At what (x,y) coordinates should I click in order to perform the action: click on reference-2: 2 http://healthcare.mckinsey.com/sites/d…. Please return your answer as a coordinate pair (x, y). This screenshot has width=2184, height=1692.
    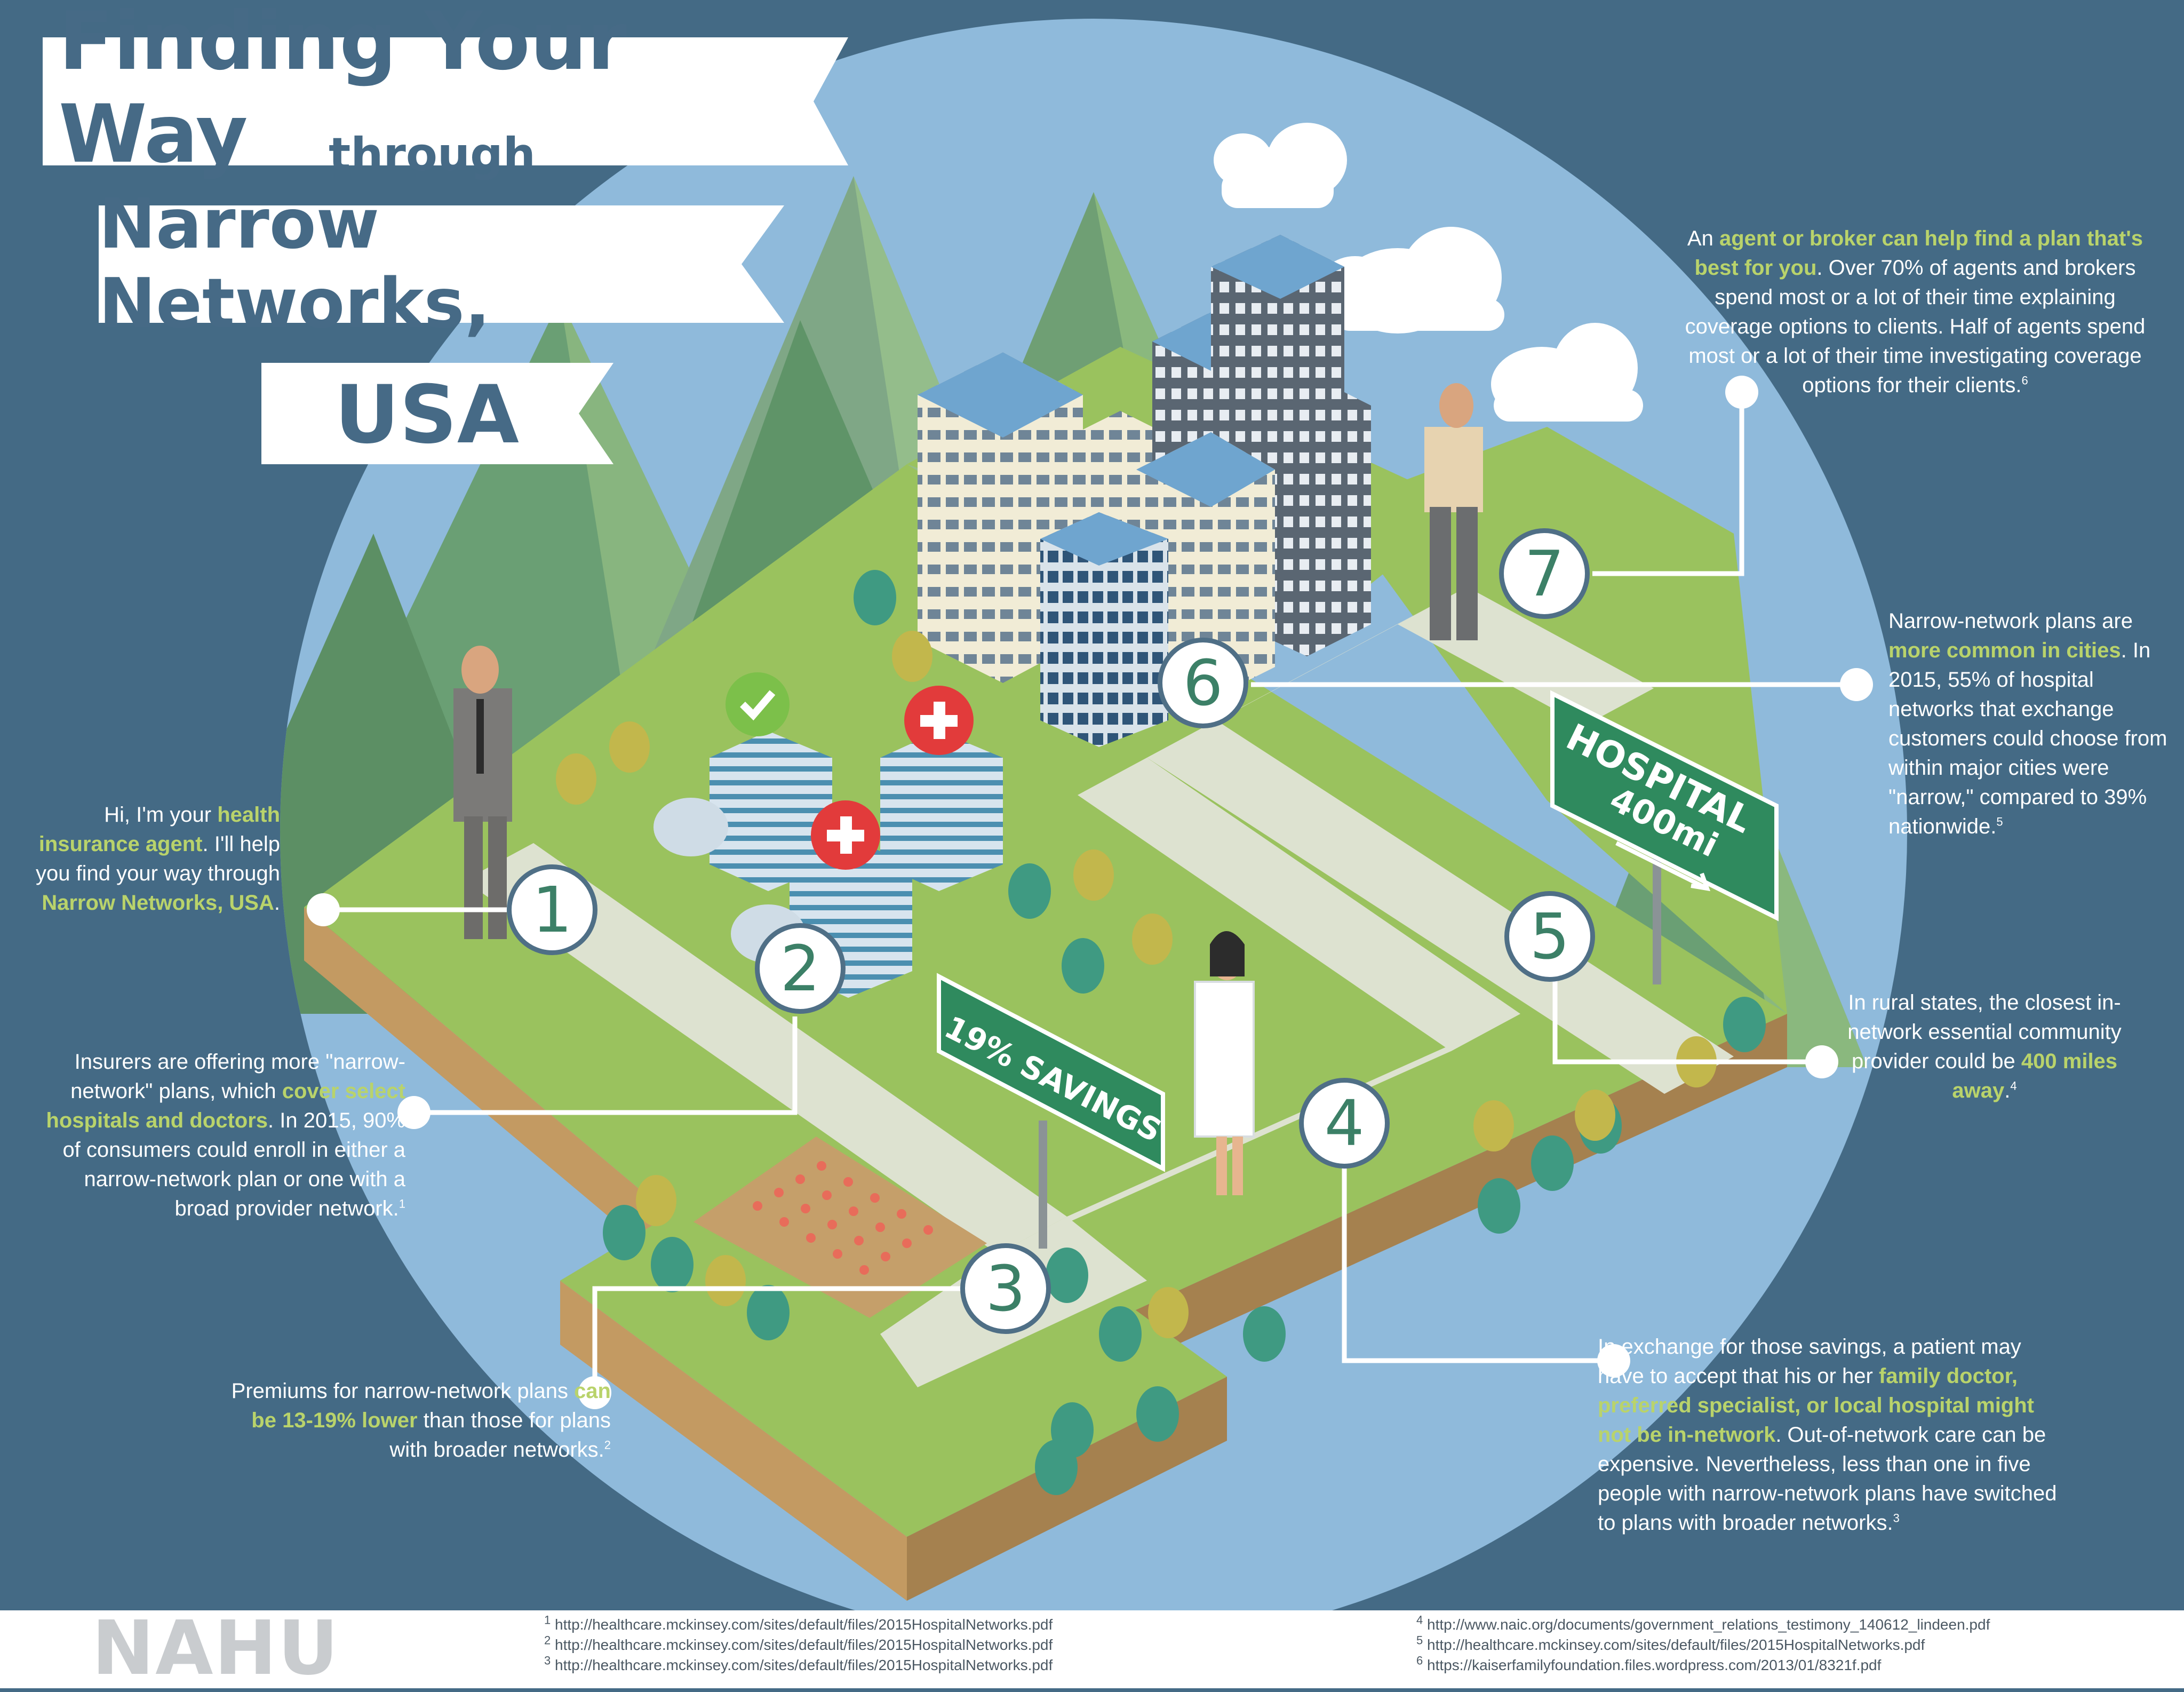
    Looking at the image, I should click on (798, 1643).